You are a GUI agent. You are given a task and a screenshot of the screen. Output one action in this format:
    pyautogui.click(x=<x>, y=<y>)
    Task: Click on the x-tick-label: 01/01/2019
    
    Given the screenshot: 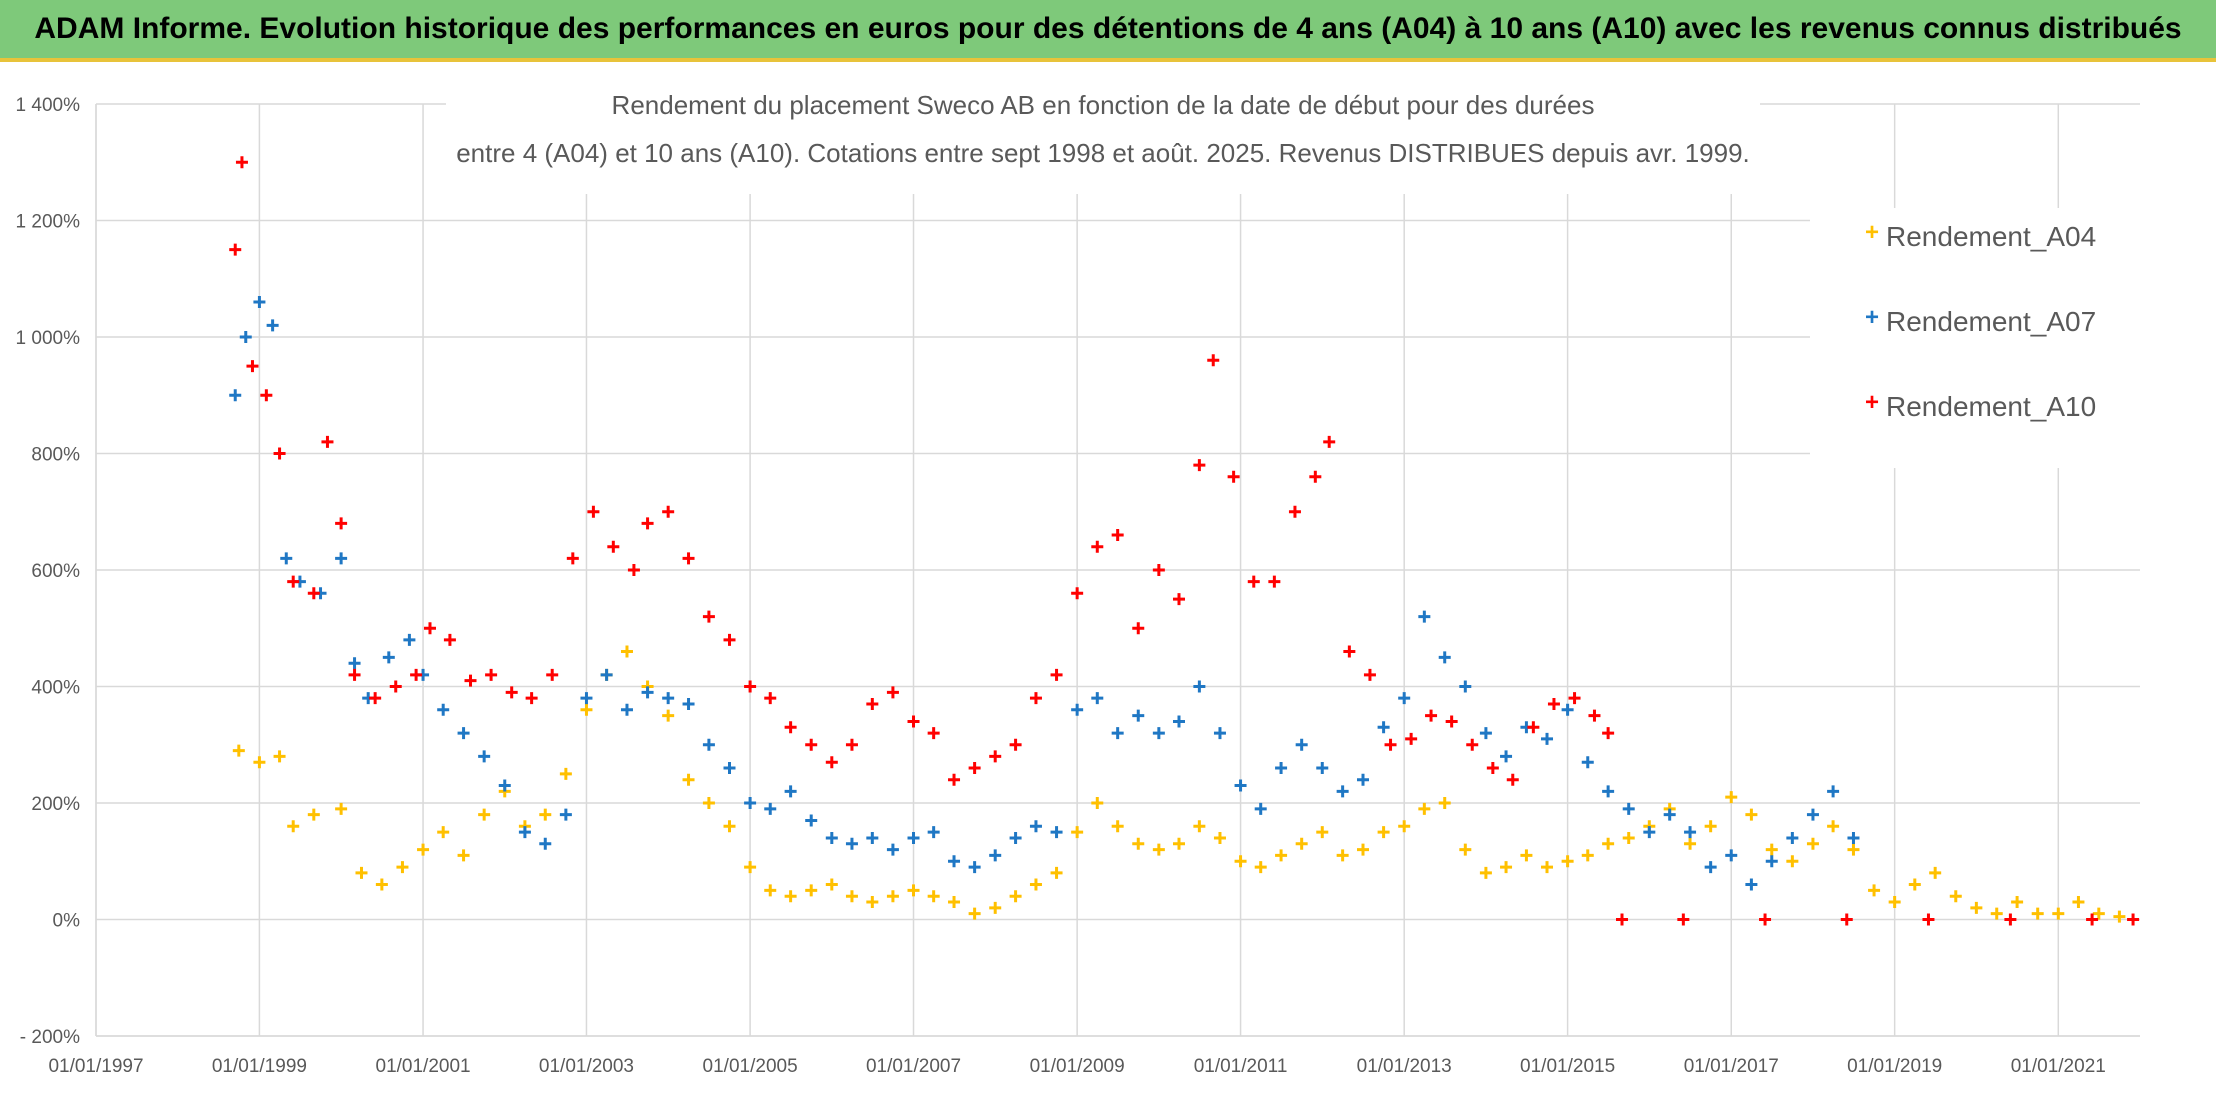 What is the action you would take?
    pyautogui.click(x=1894, y=1066)
    